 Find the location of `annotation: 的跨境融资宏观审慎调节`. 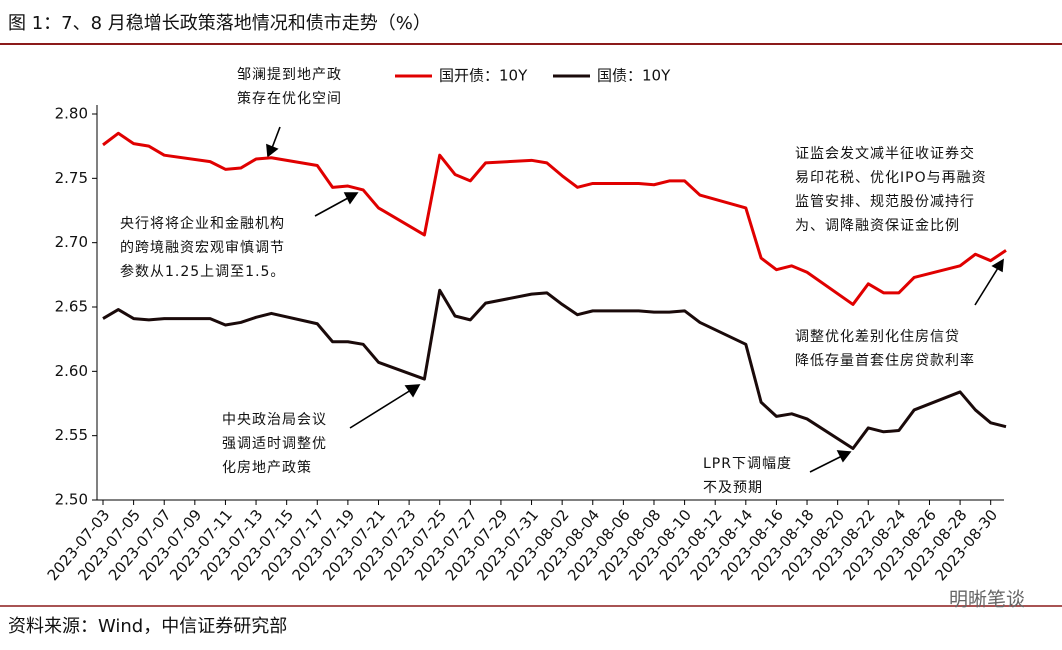

annotation: 的跨境融资宏观审慎调节 is located at coordinates (202, 248).